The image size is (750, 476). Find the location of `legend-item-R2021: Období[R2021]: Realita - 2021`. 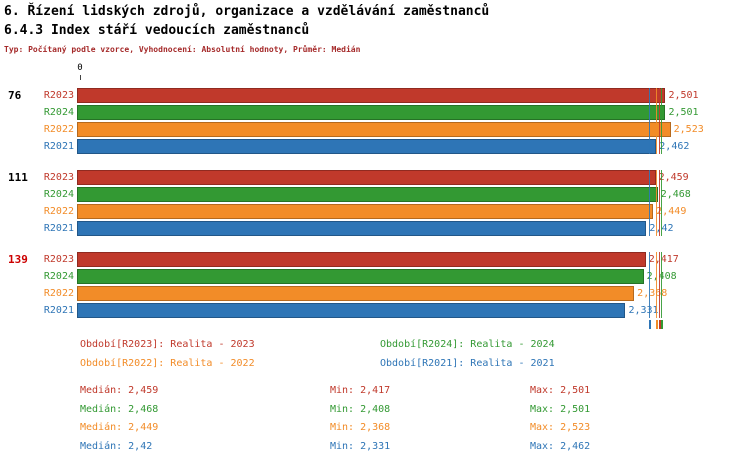

legend-item-R2021: Období[R2021]: Realita - 2021 is located at coordinates (467, 363).